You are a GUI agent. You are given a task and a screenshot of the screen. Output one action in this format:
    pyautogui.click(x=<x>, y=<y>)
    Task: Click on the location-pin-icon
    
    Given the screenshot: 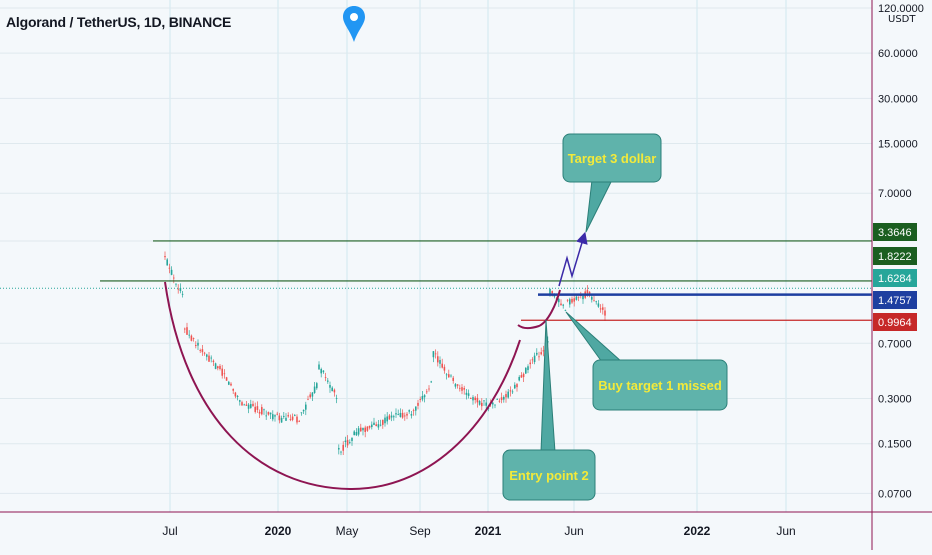 What is the action you would take?
    pyautogui.click(x=354, y=24)
    